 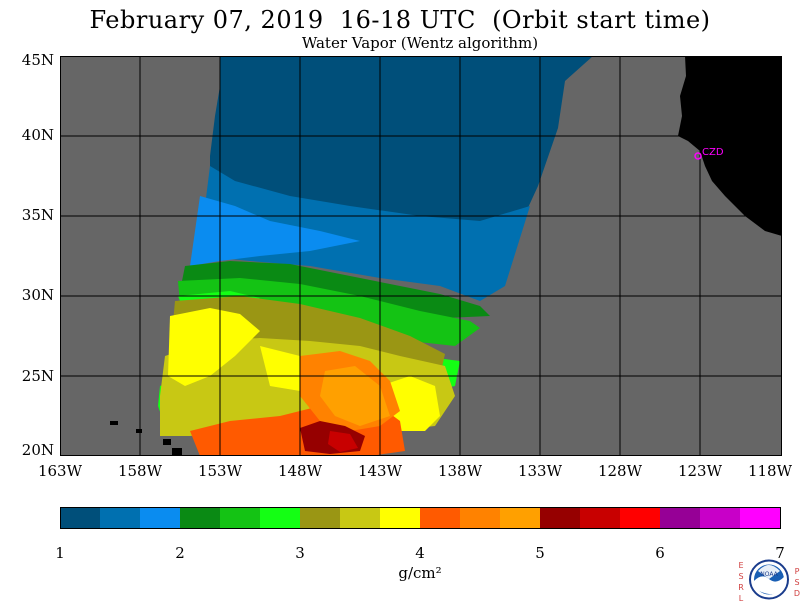 What do you see at coordinates (37, 215) in the screenshot?
I see `lat-label-35n: 35N` at bounding box center [37, 215].